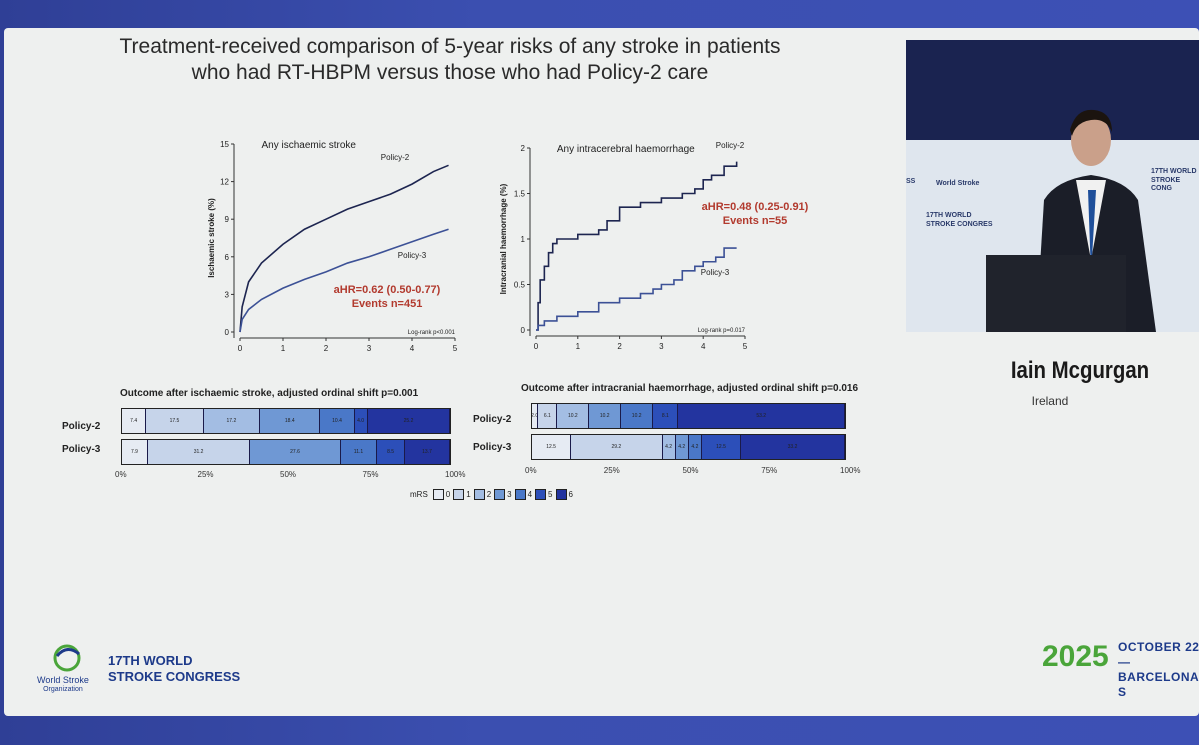 This screenshot has height=745, width=1199. What do you see at coordinates (637, 416) in the screenshot?
I see `bar2-segment-mrs-4: 10.2` at bounding box center [637, 416].